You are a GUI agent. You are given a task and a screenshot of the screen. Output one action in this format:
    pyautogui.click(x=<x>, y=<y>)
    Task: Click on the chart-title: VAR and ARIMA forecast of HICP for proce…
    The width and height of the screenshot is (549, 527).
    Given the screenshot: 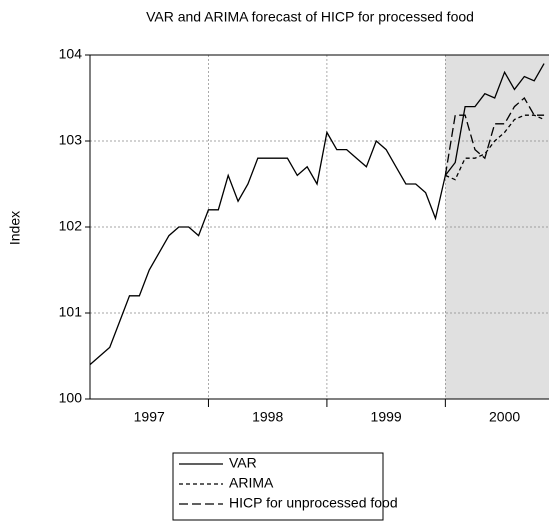 What is the action you would take?
    pyautogui.click(x=310, y=17)
    